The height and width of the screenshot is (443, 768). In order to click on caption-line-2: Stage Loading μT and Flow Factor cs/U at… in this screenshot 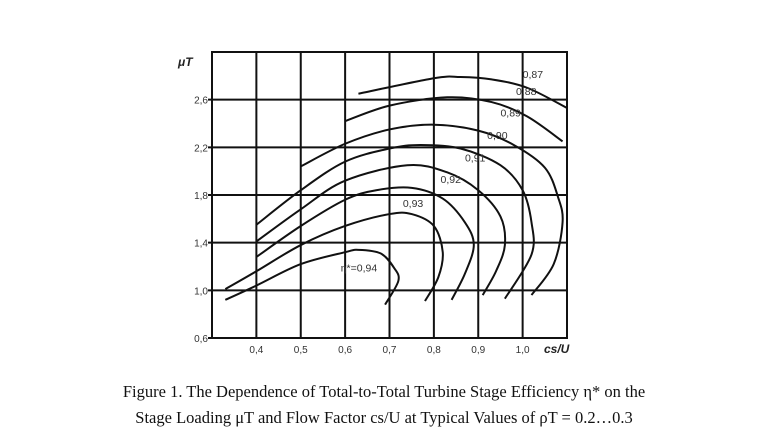, I will do `click(384, 417)`.